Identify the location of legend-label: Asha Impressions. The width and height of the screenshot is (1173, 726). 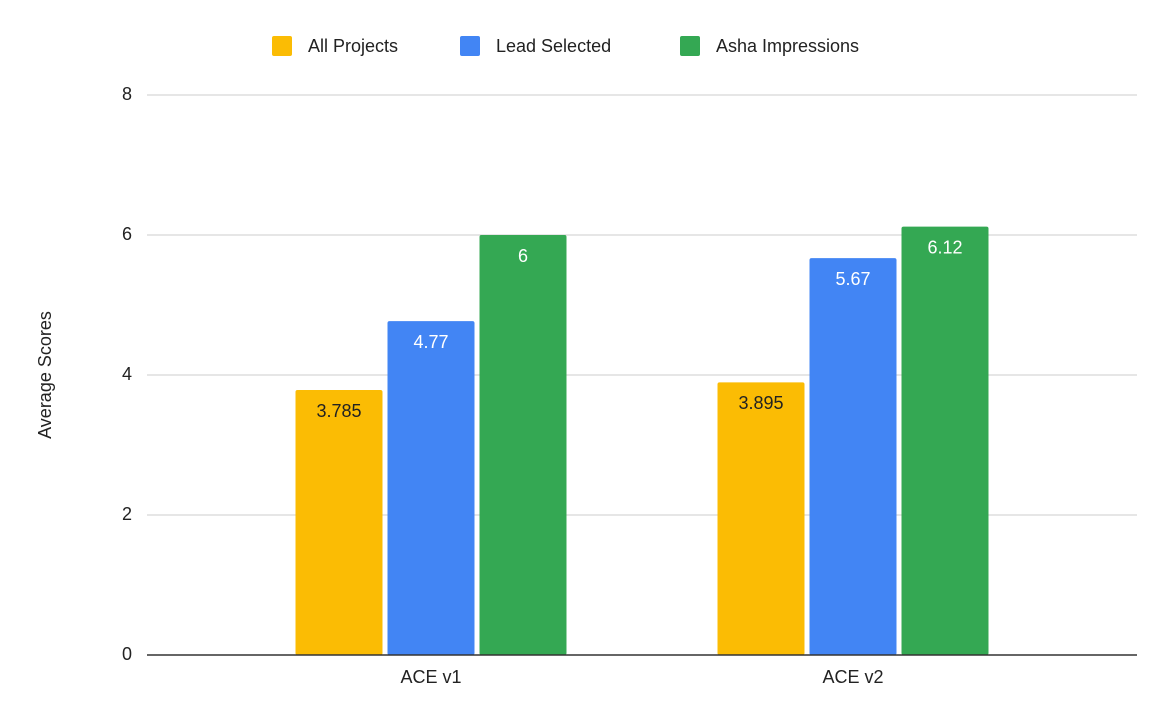
(787, 46).